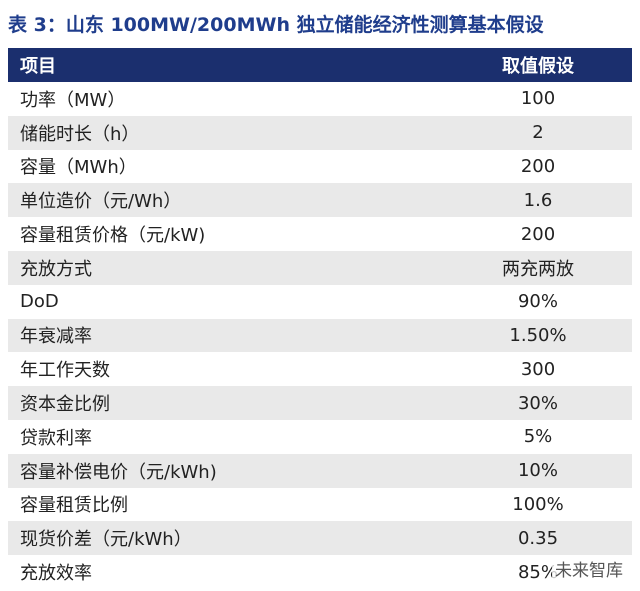  Describe the element at coordinates (38, 66) in the screenshot. I see `header-cell: 项目` at that location.